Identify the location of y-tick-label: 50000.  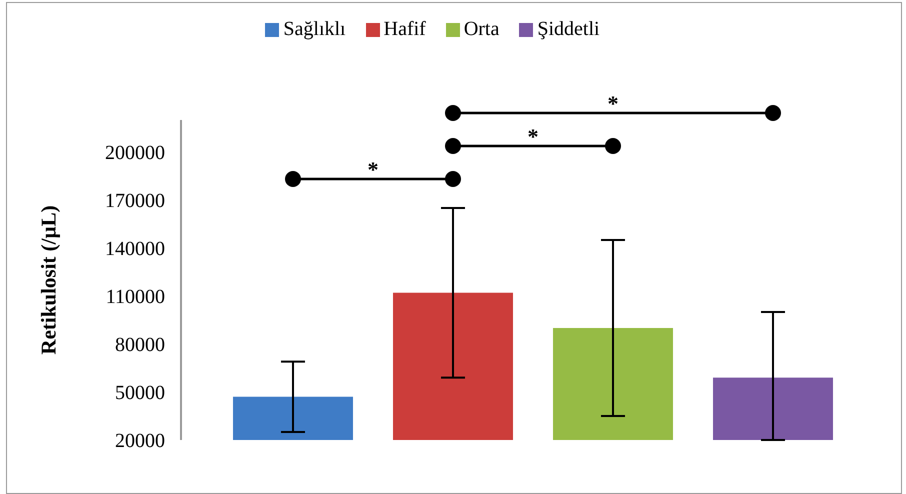
(140, 393).